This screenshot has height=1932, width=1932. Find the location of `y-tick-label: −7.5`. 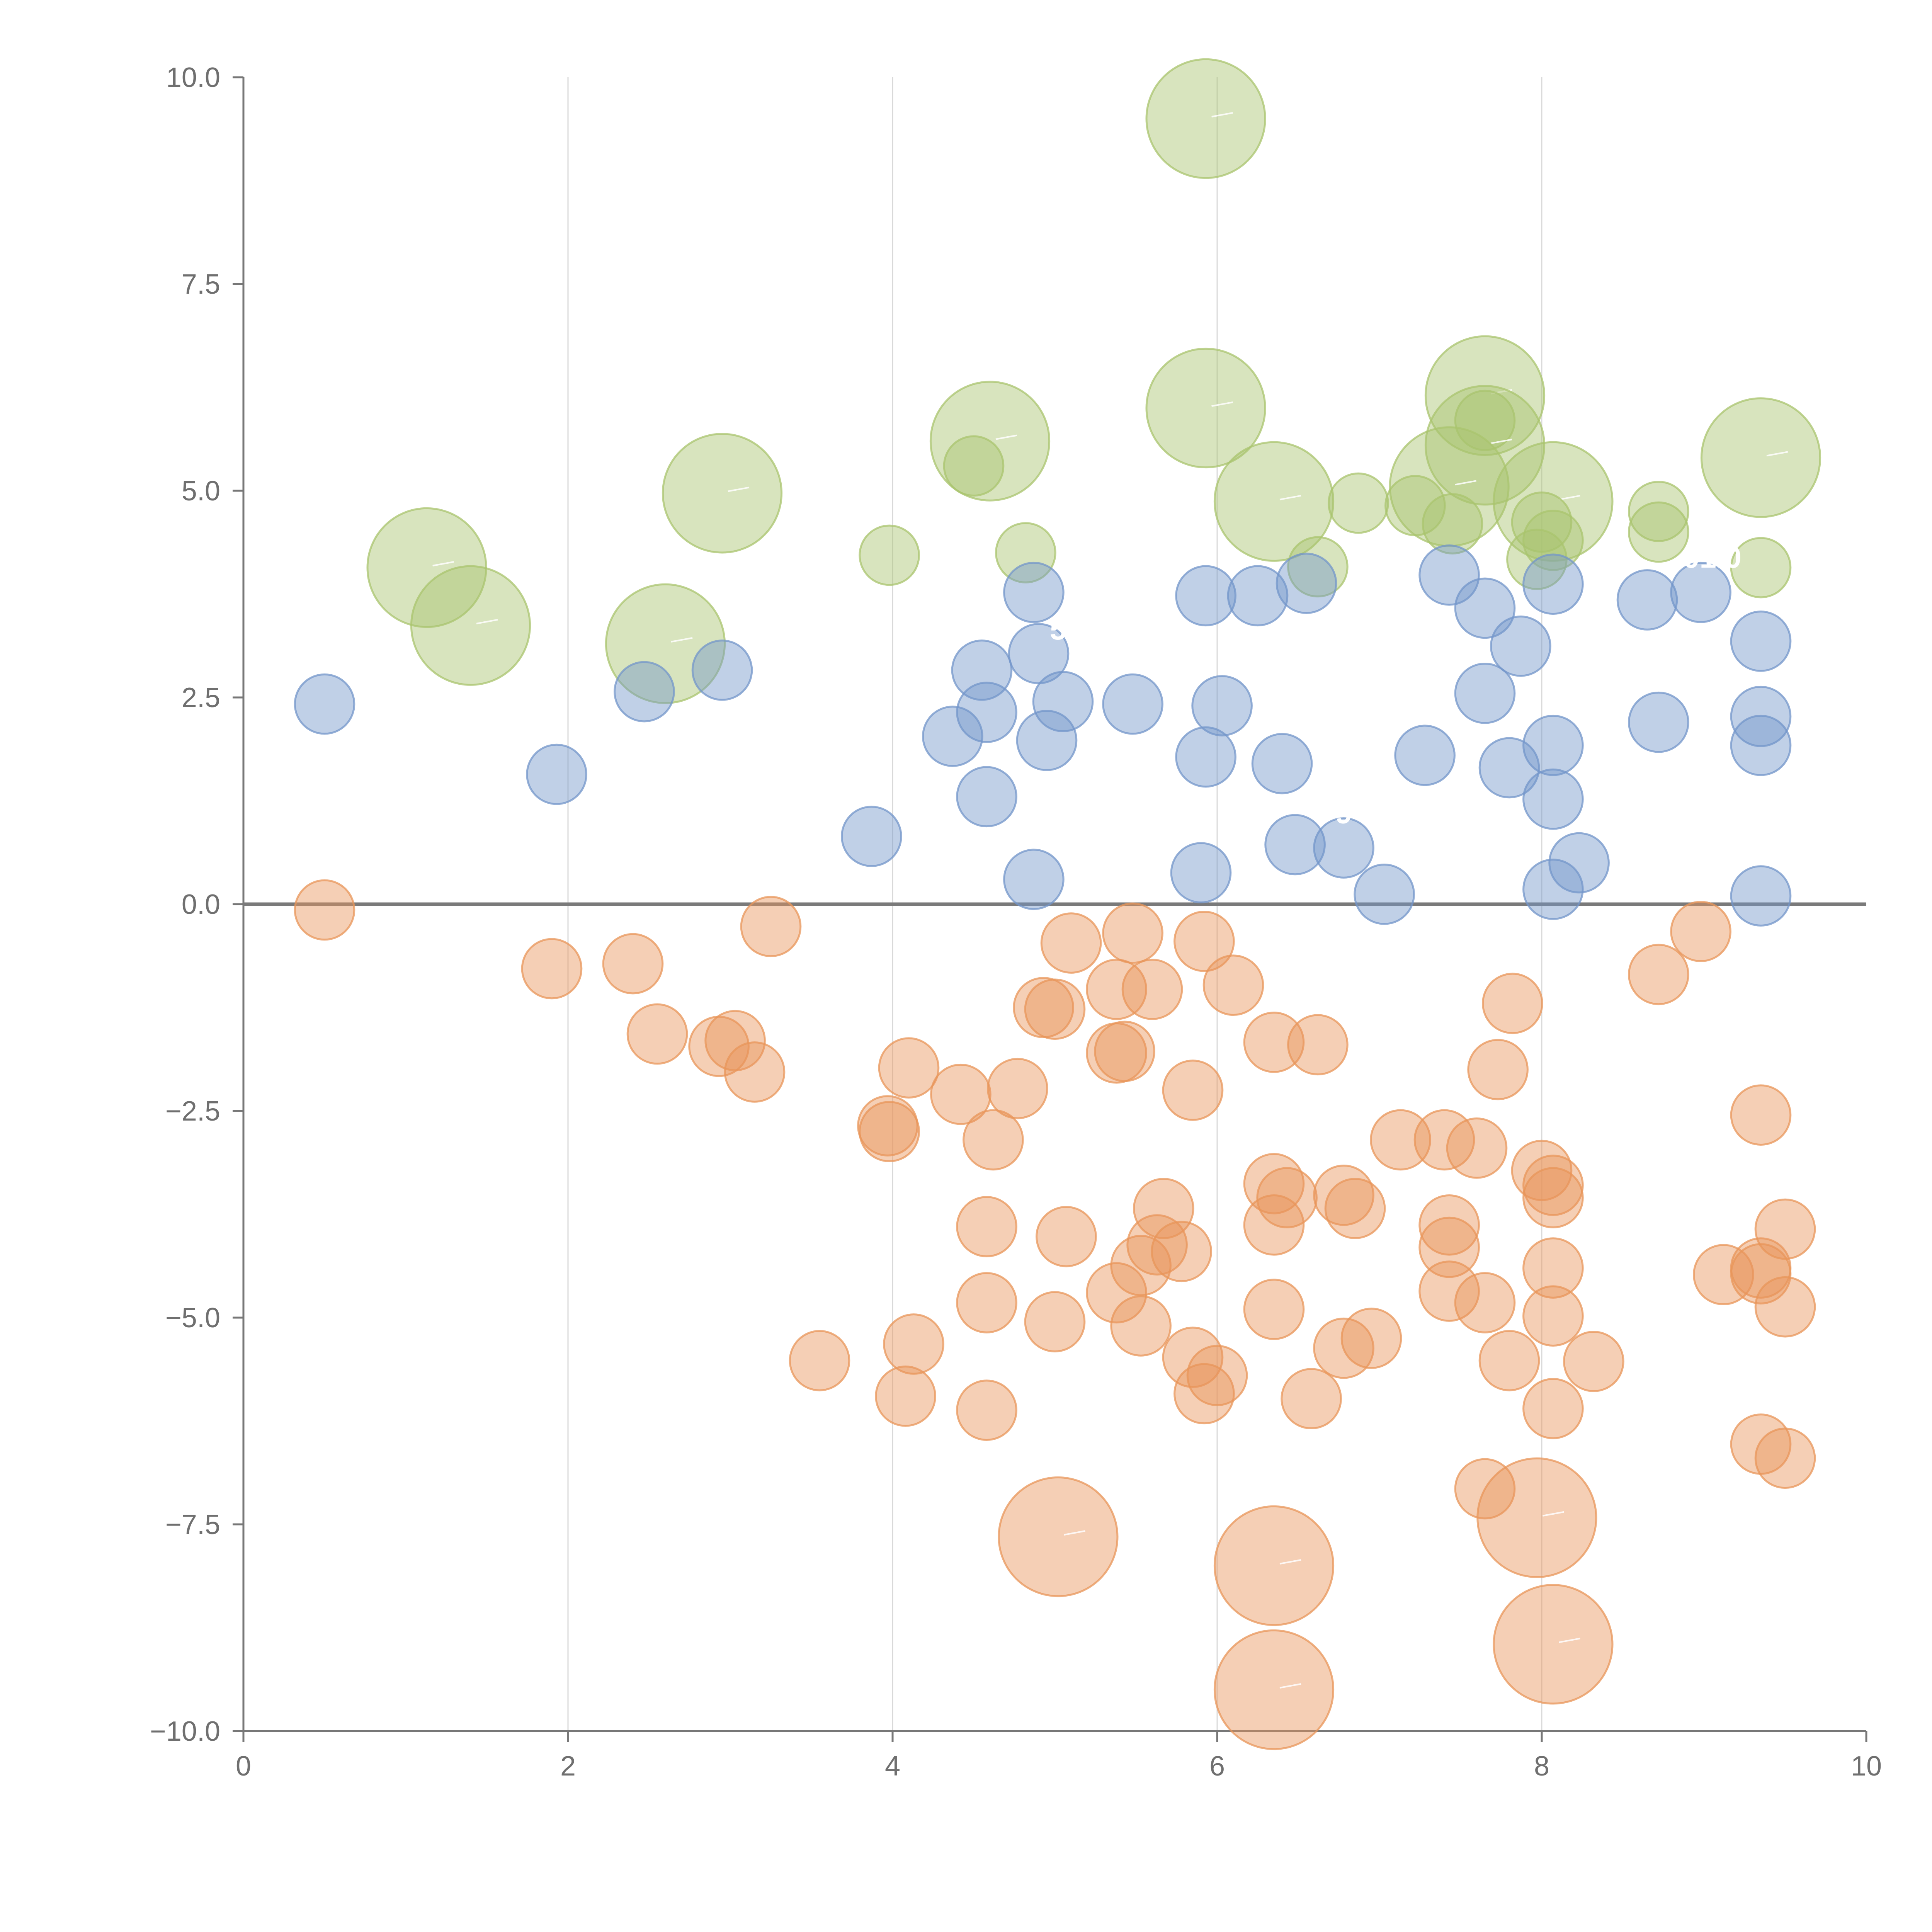

y-tick-label: −7.5 is located at coordinates (192, 1525).